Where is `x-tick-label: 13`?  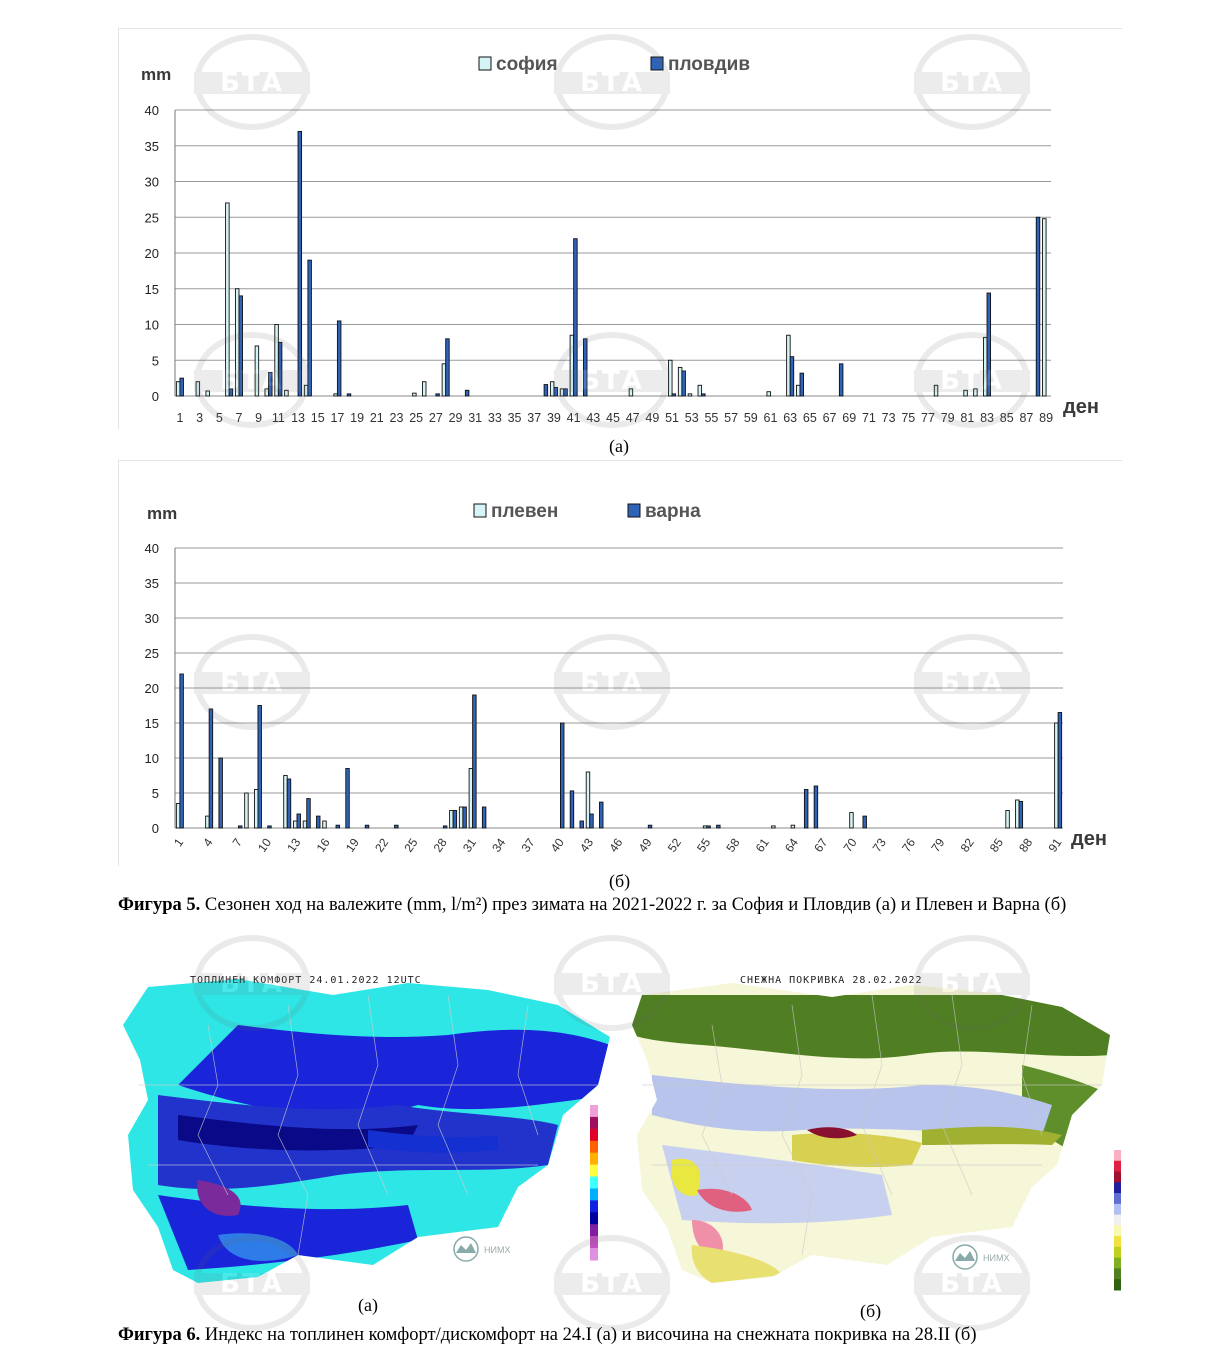
x-tick-label: 13 is located at coordinates (293, 844).